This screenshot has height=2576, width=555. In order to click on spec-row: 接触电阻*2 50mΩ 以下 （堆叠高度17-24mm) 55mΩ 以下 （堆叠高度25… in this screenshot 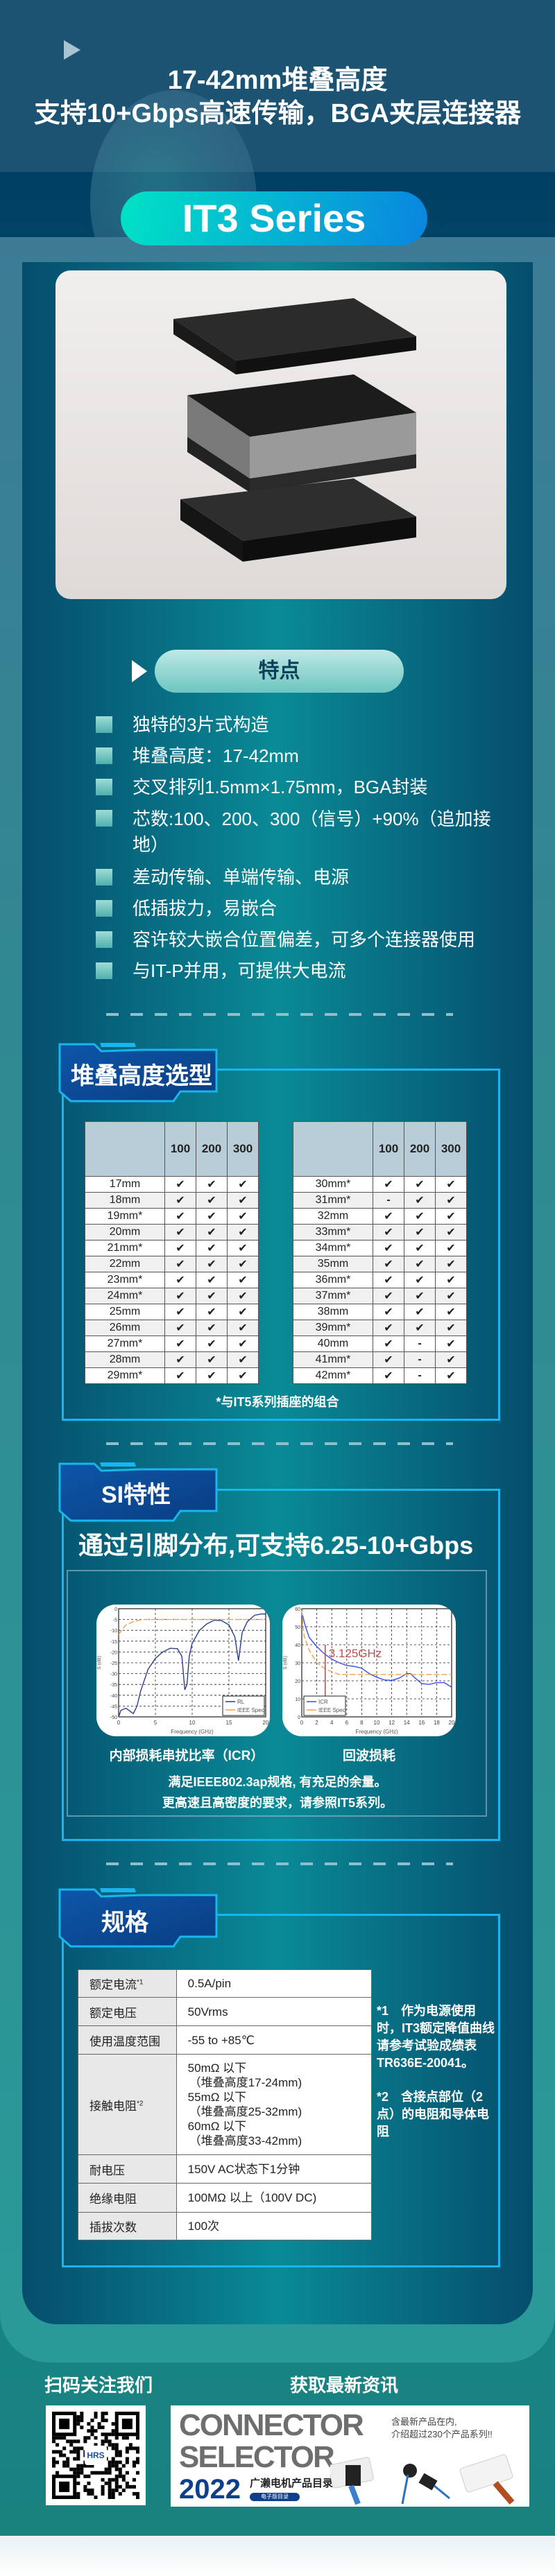, I will do `click(225, 2104)`.